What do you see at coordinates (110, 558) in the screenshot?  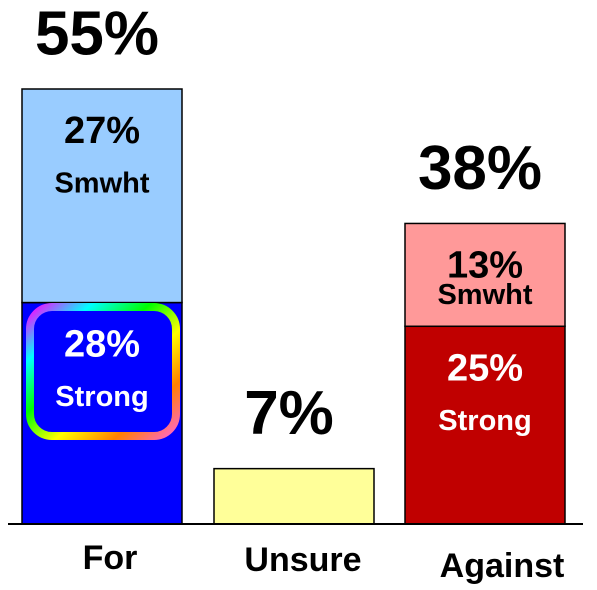 I see `x-tick-label: For` at bounding box center [110, 558].